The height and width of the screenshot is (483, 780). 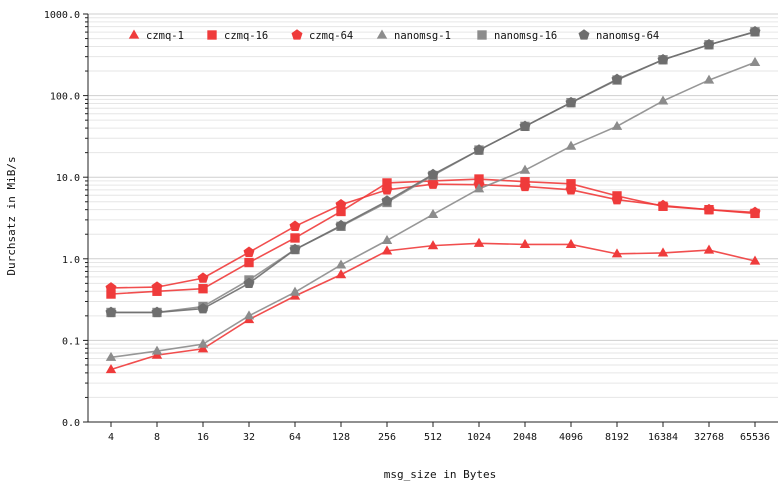 What do you see at coordinates (165, 36) in the screenshot?
I see `legend-label-czmq-1: czmq-1` at bounding box center [165, 36].